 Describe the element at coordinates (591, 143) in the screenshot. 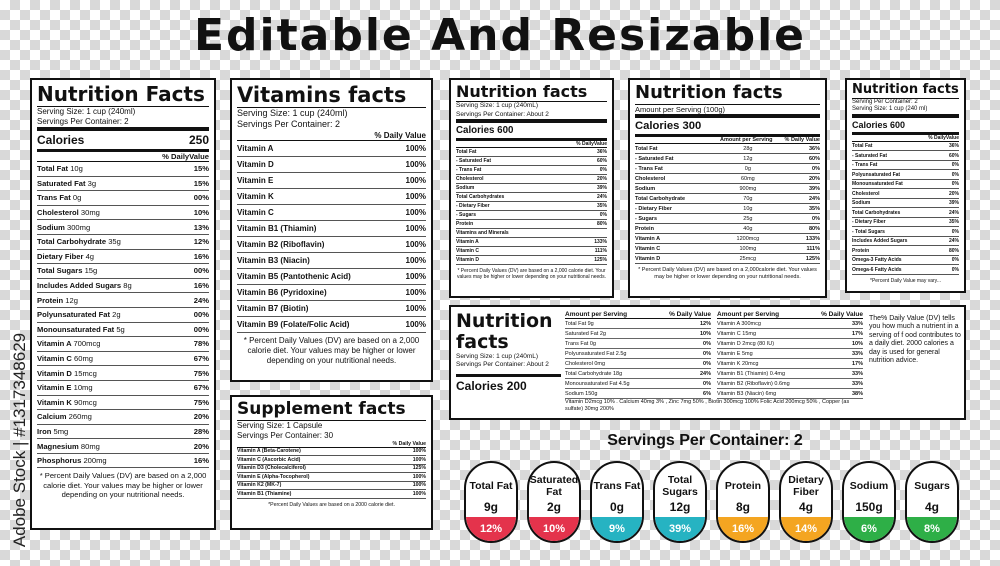

I see `header-text: % DailyValue` at that location.